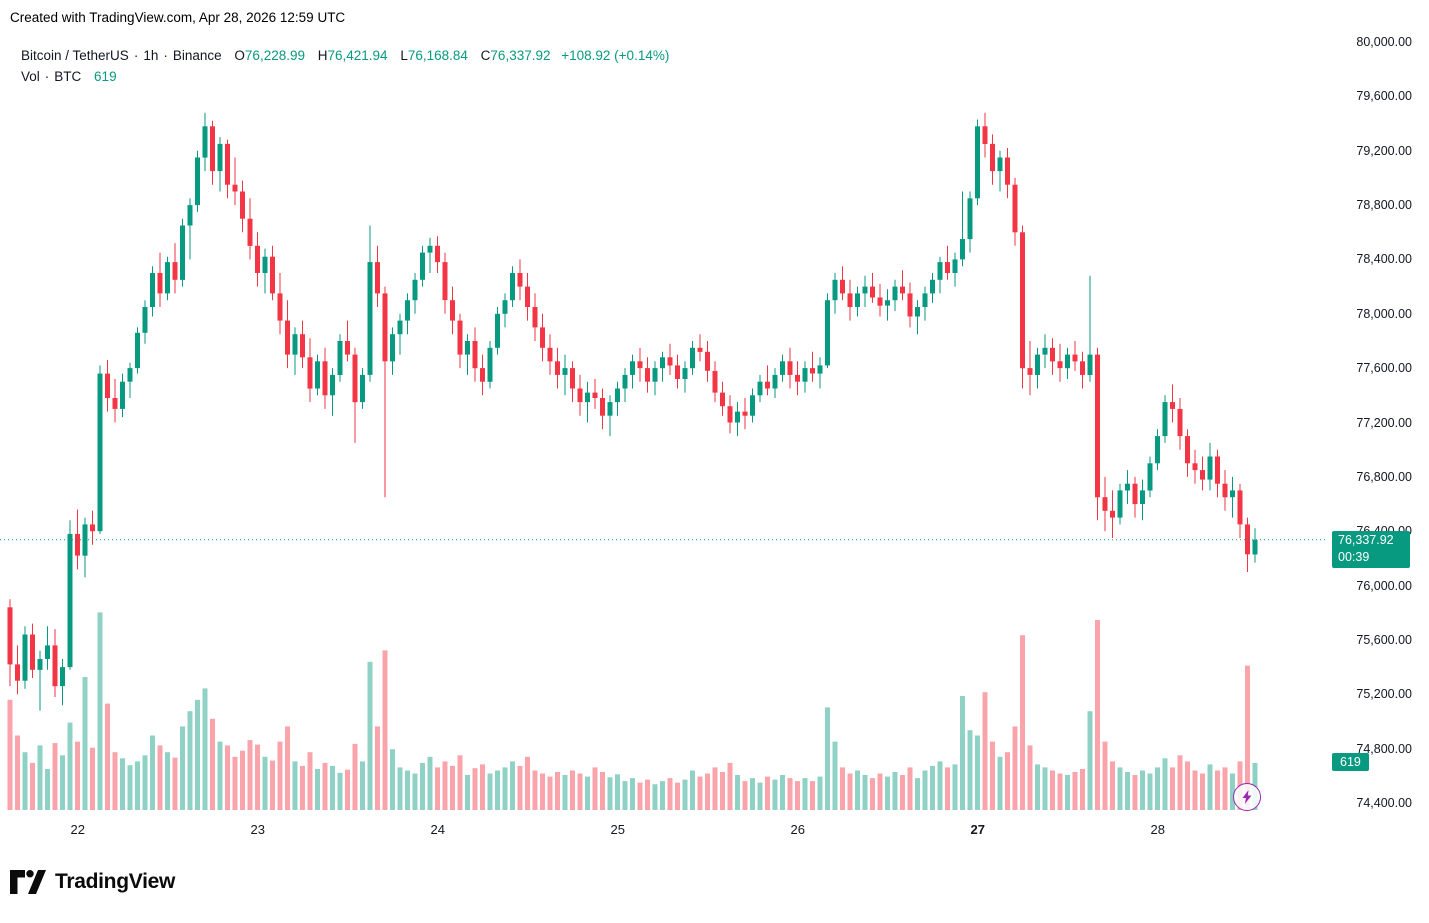 The height and width of the screenshot is (923, 1429). What do you see at coordinates (151, 55) in the screenshot?
I see `interval-label: 1h` at bounding box center [151, 55].